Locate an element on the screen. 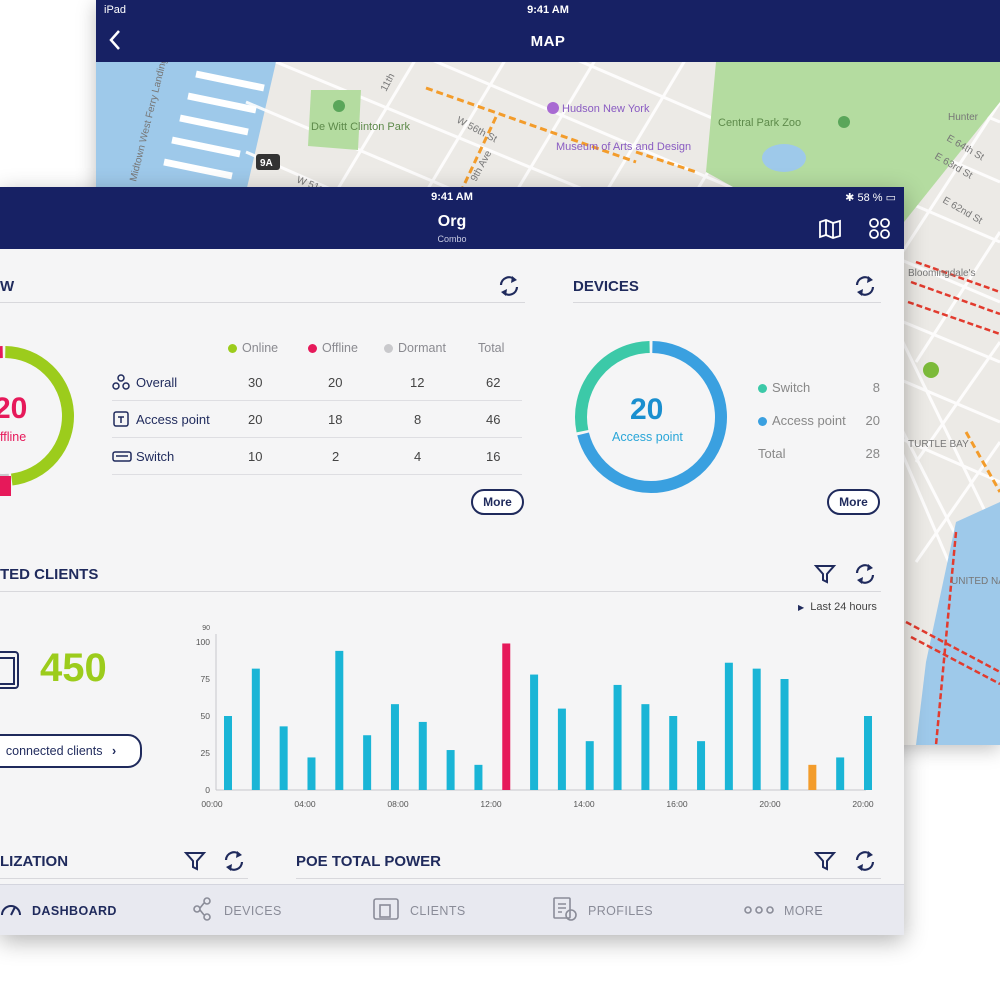 The image size is (1000, 1000). legend-label: Total is located at coordinates (772, 453).